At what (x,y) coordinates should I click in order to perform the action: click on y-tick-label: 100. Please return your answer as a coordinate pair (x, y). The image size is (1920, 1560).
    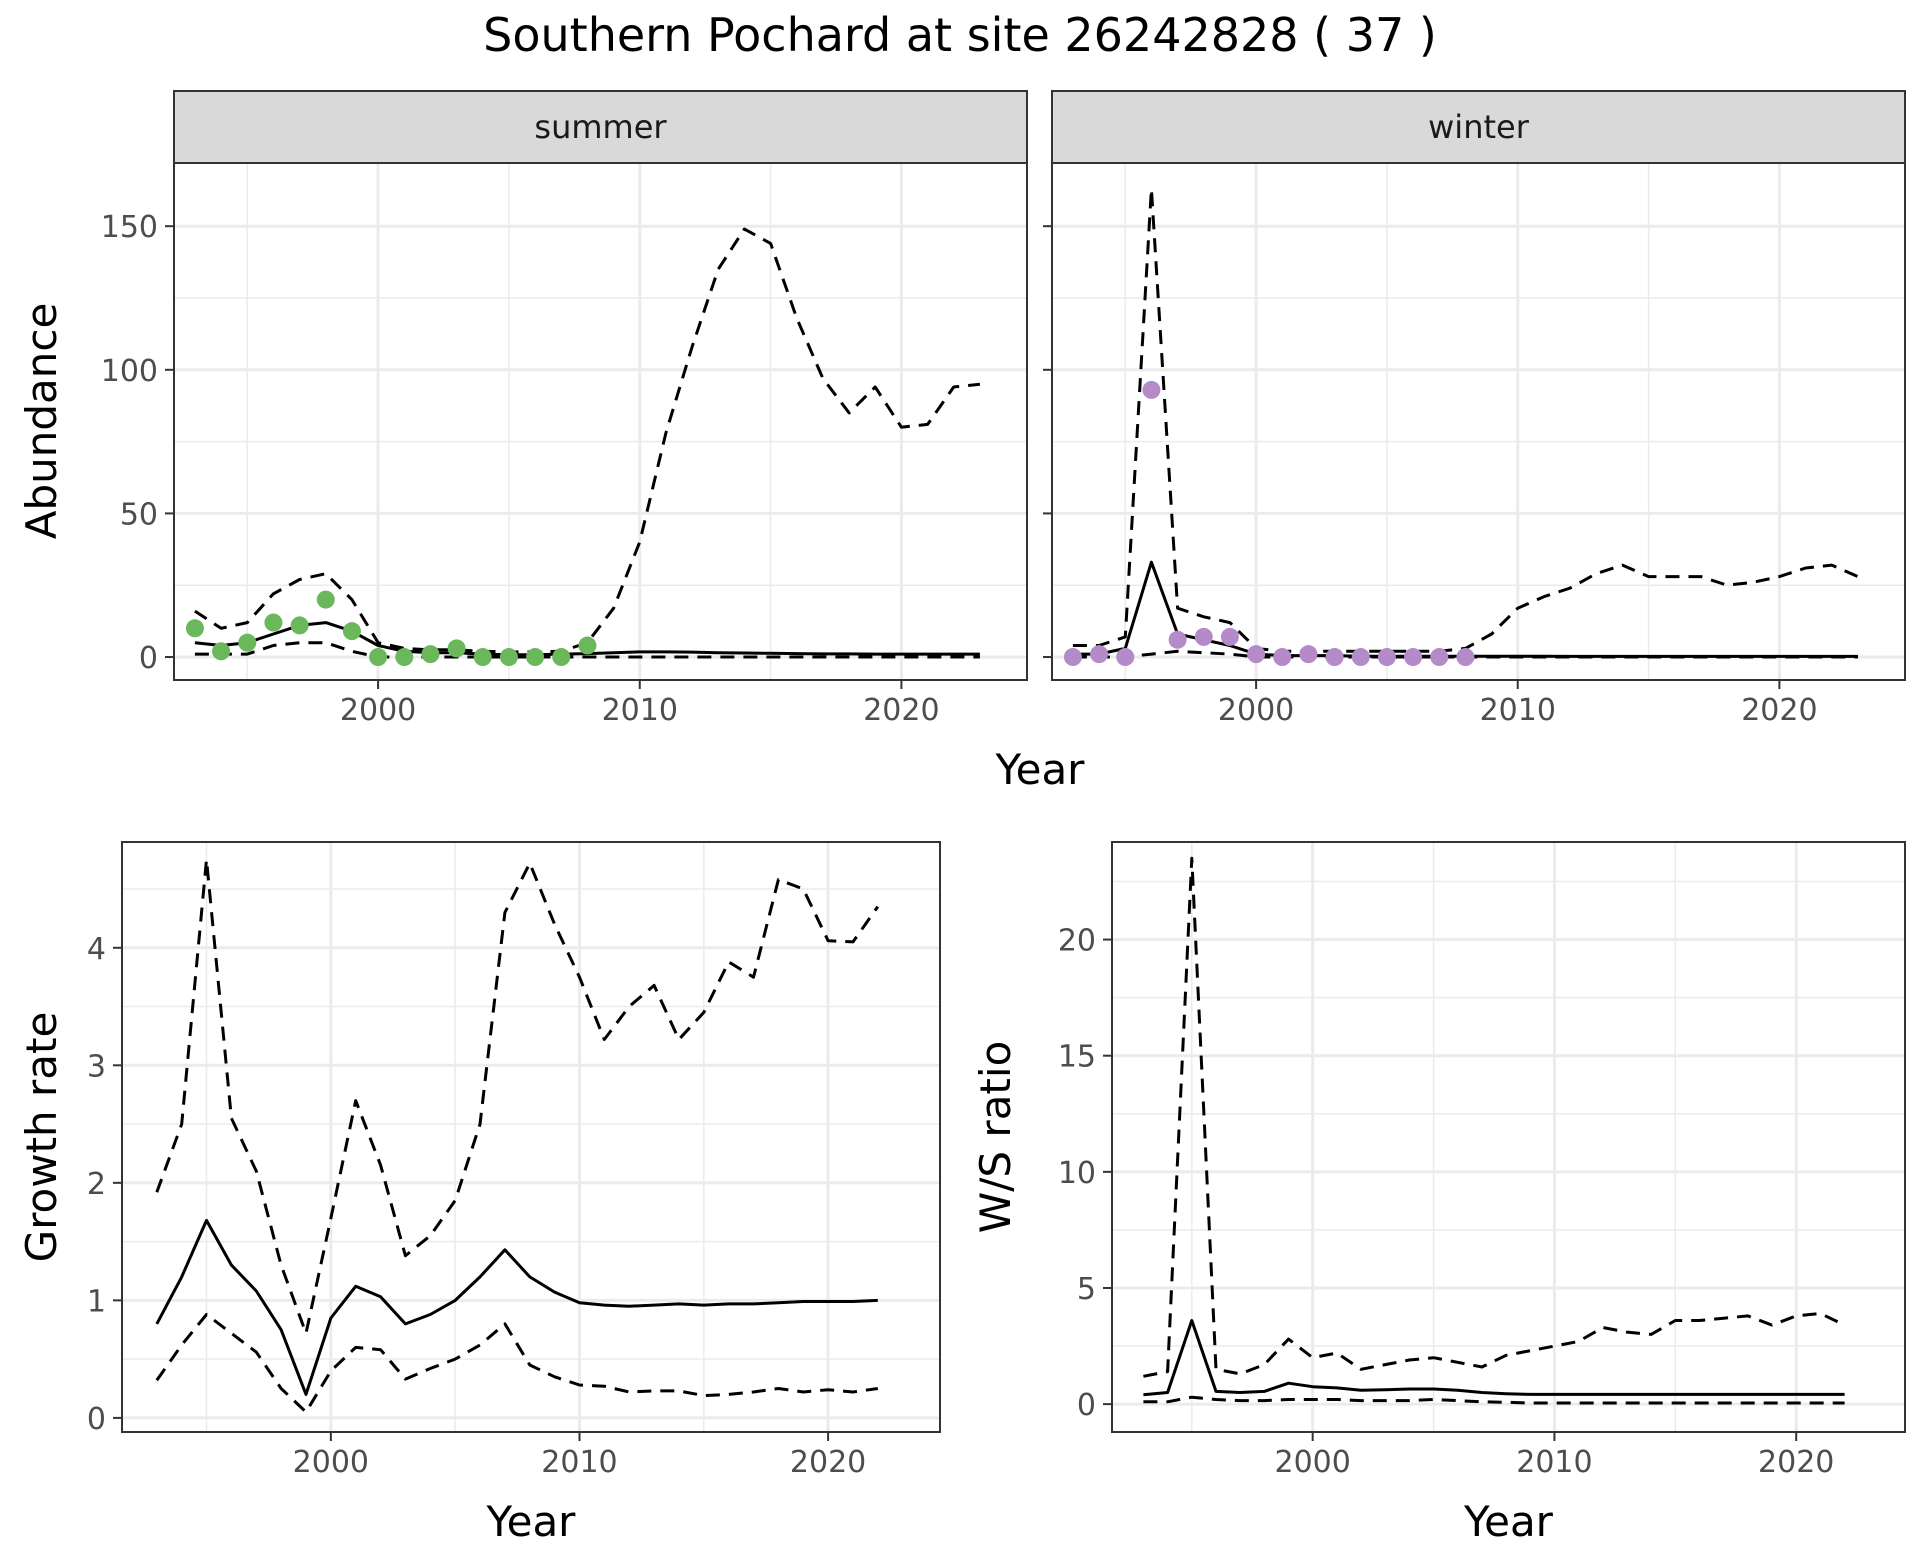
    Looking at the image, I should click on (129, 371).